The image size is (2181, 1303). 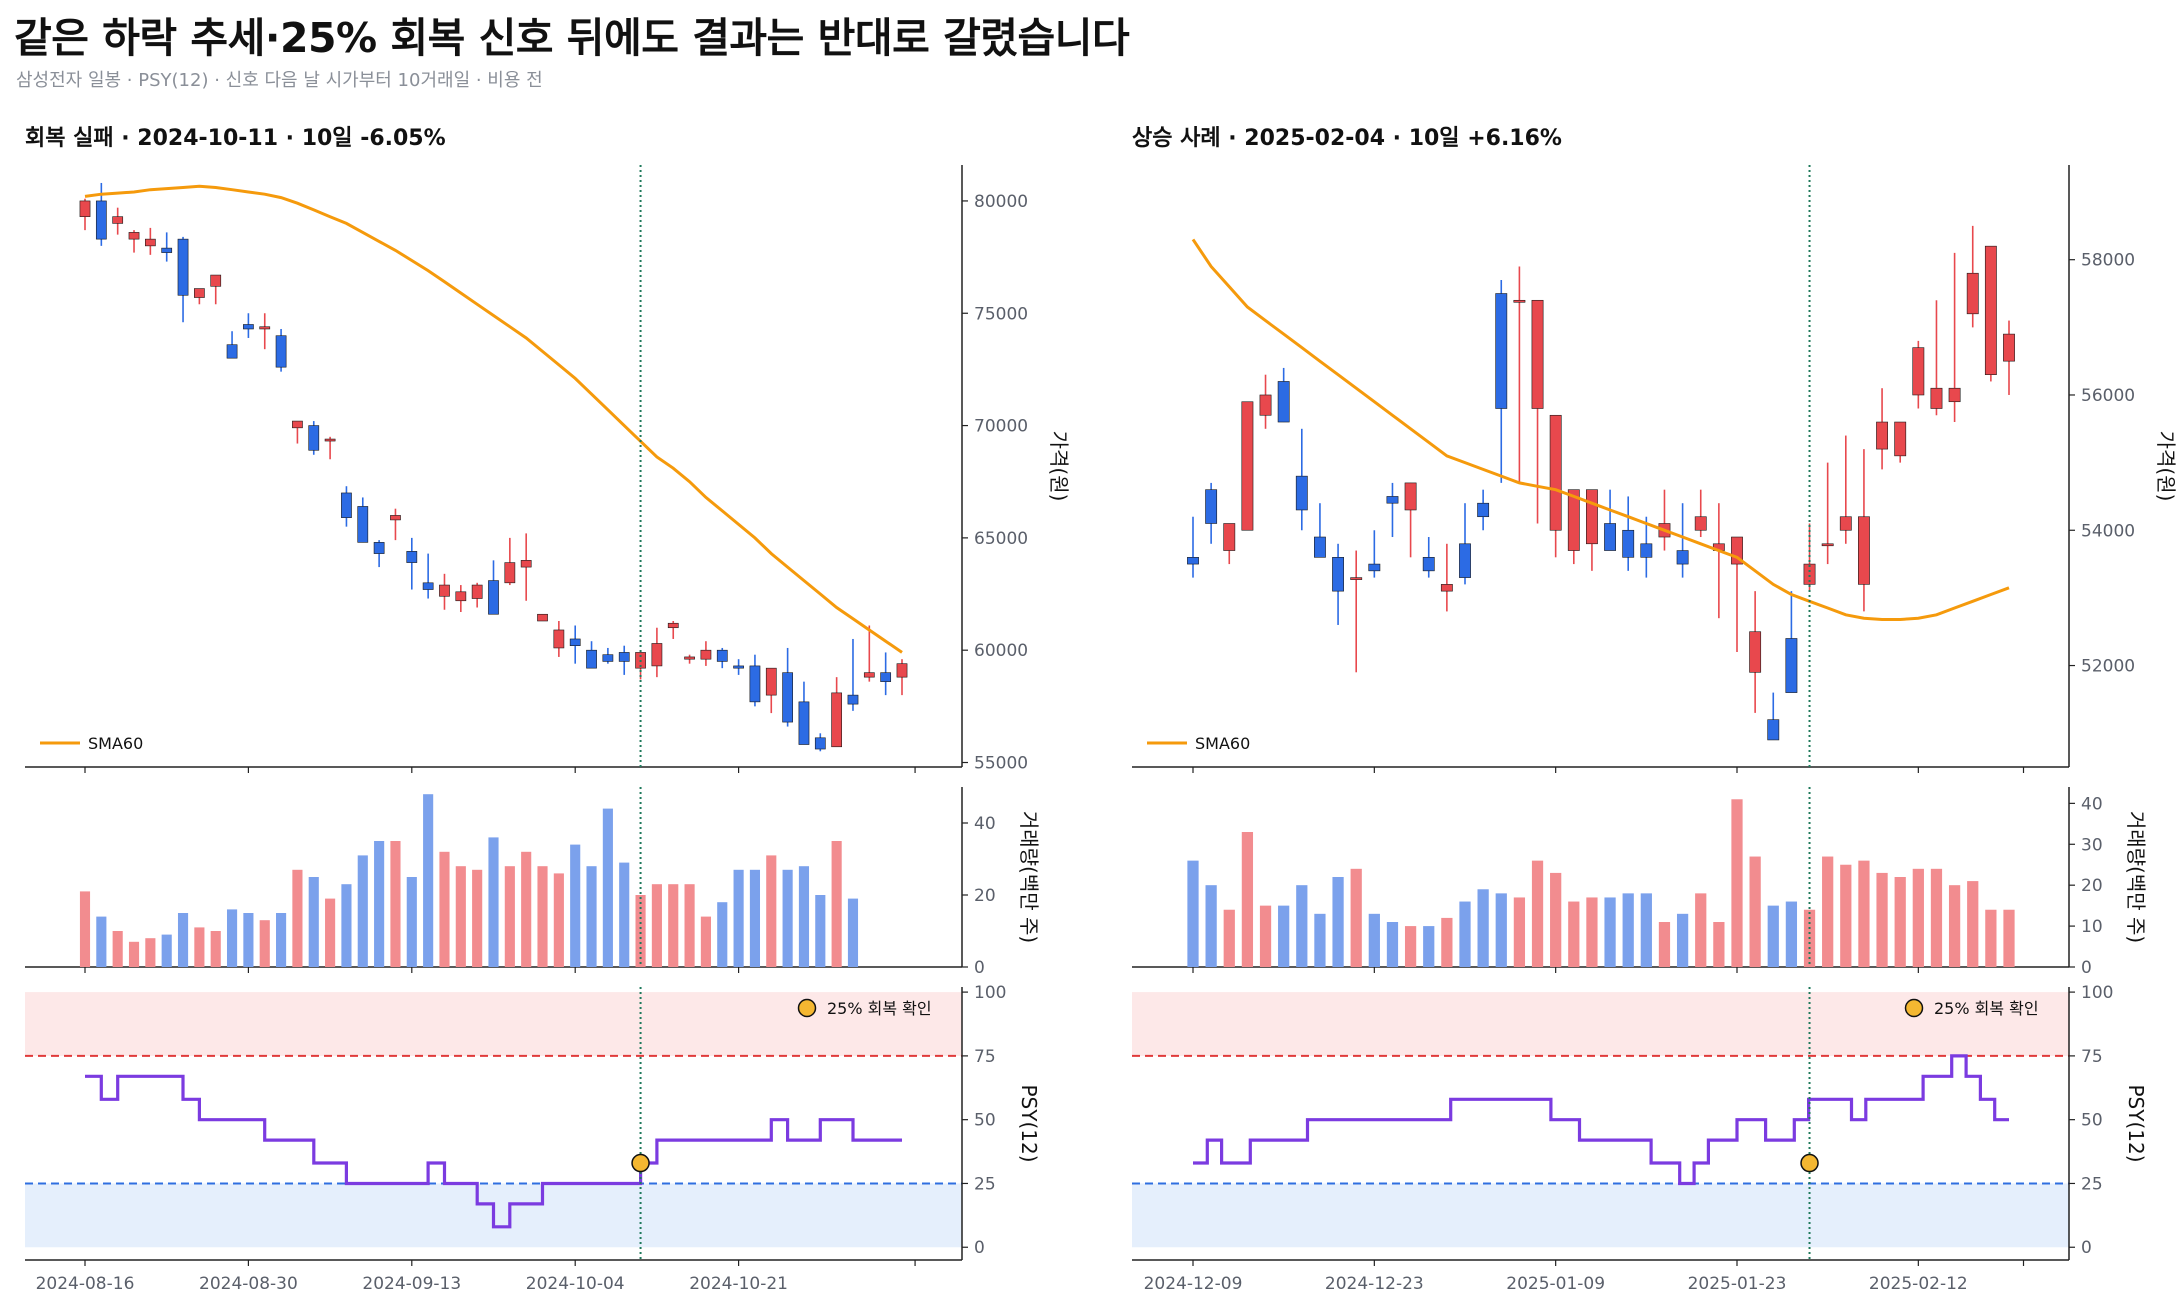 I want to click on marker-legend-label: 25% 회복 확인, so click(x=1986, y=1008).